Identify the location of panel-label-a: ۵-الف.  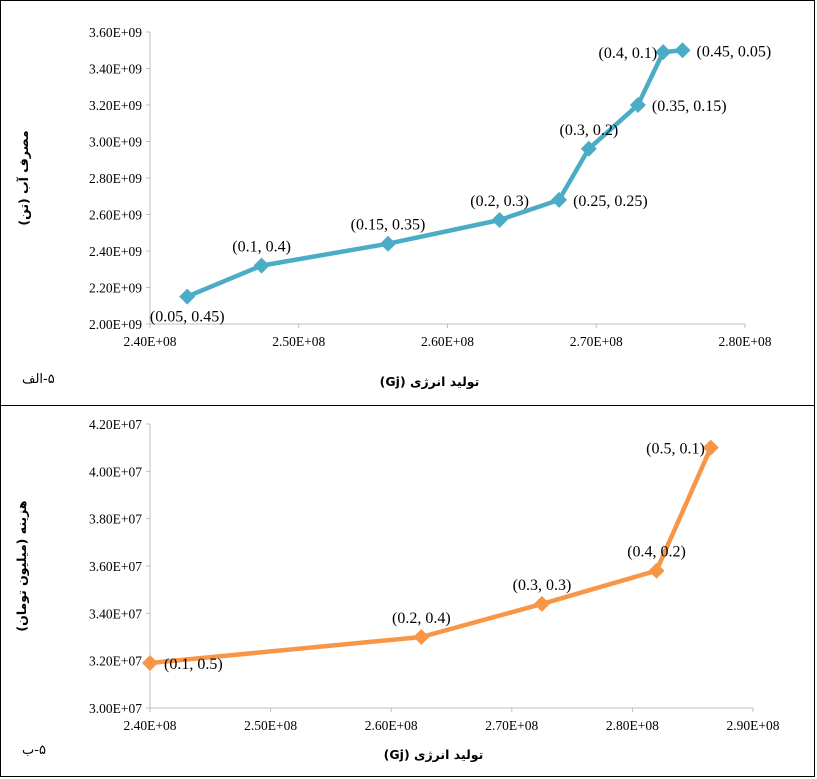
(38, 379).